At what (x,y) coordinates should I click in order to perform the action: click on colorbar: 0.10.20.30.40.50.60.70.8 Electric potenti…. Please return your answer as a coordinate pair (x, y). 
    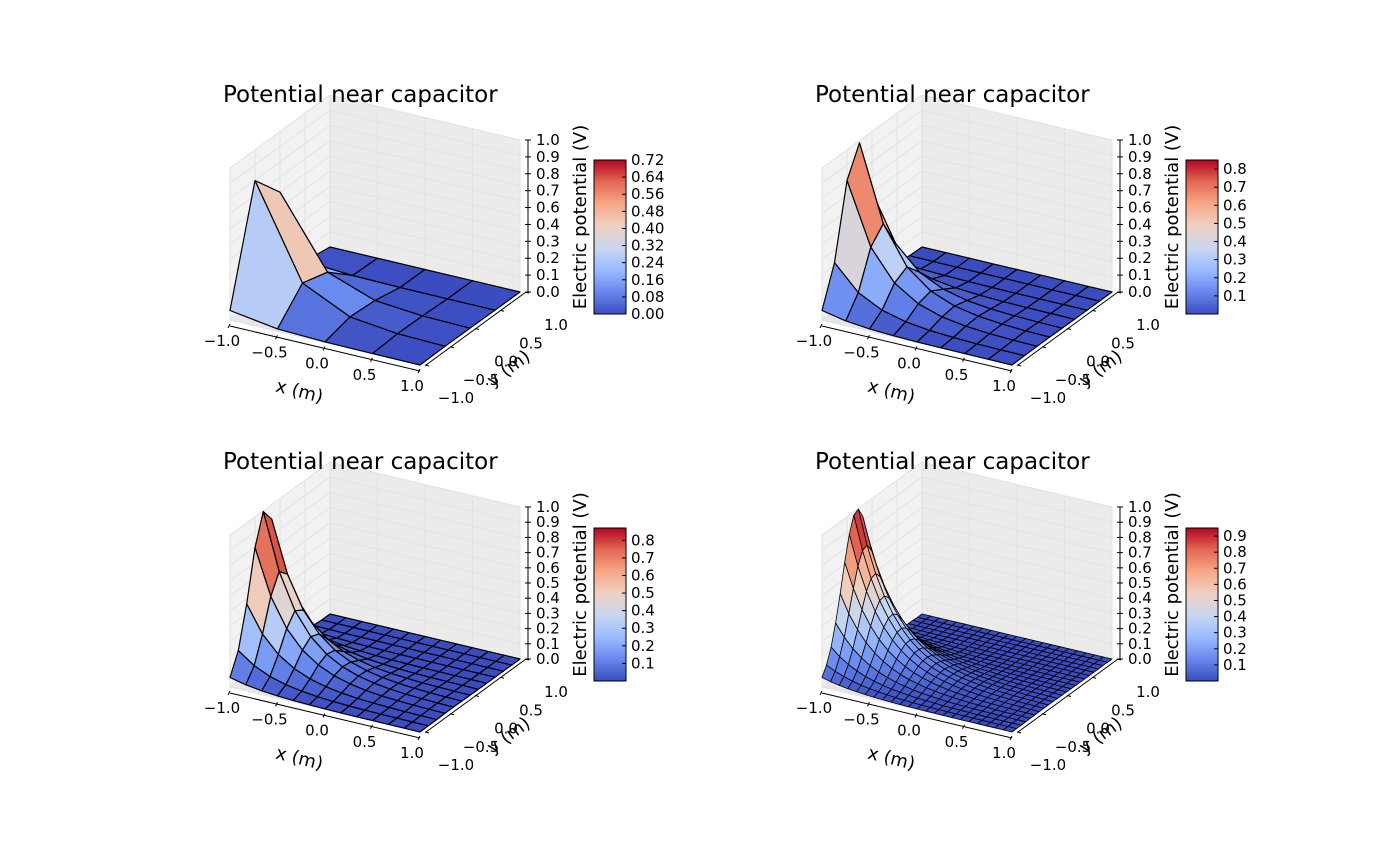
    Looking at the image, I should click on (612, 587).